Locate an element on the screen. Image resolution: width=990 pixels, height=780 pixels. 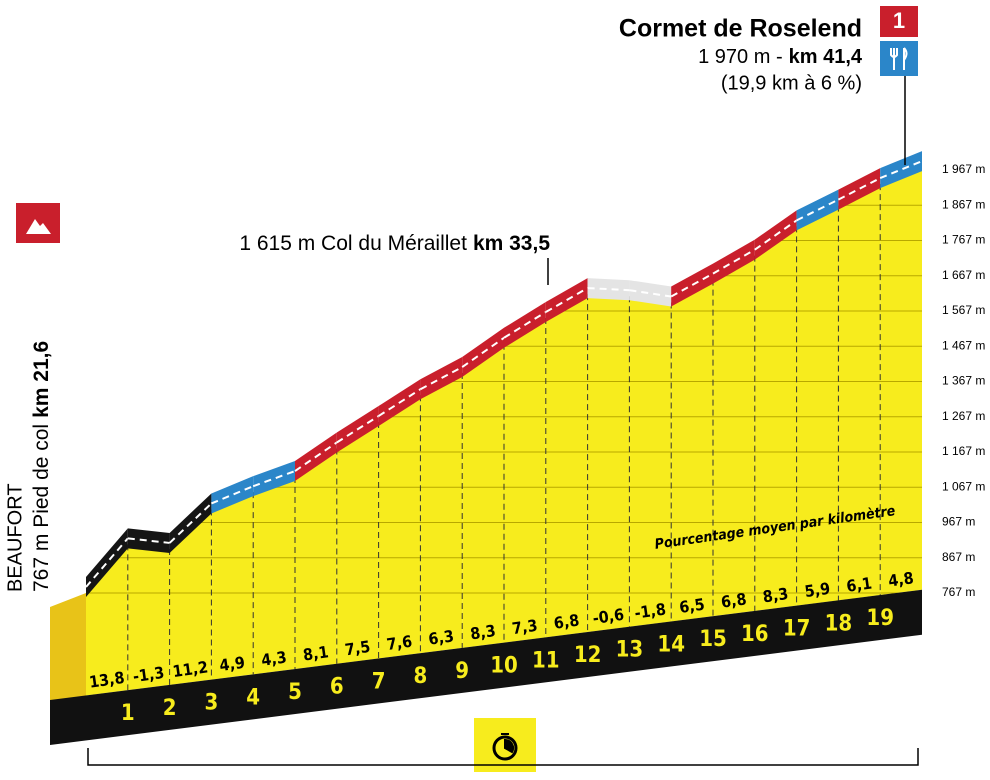
timer-hand is located at coordinates (508, 743).